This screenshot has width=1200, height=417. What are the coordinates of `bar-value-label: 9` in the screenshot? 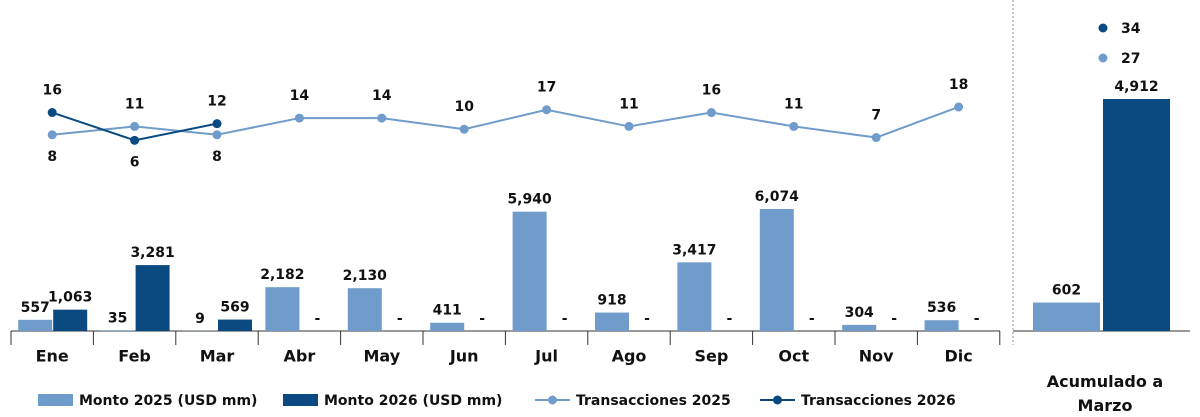 It's located at (200, 319).